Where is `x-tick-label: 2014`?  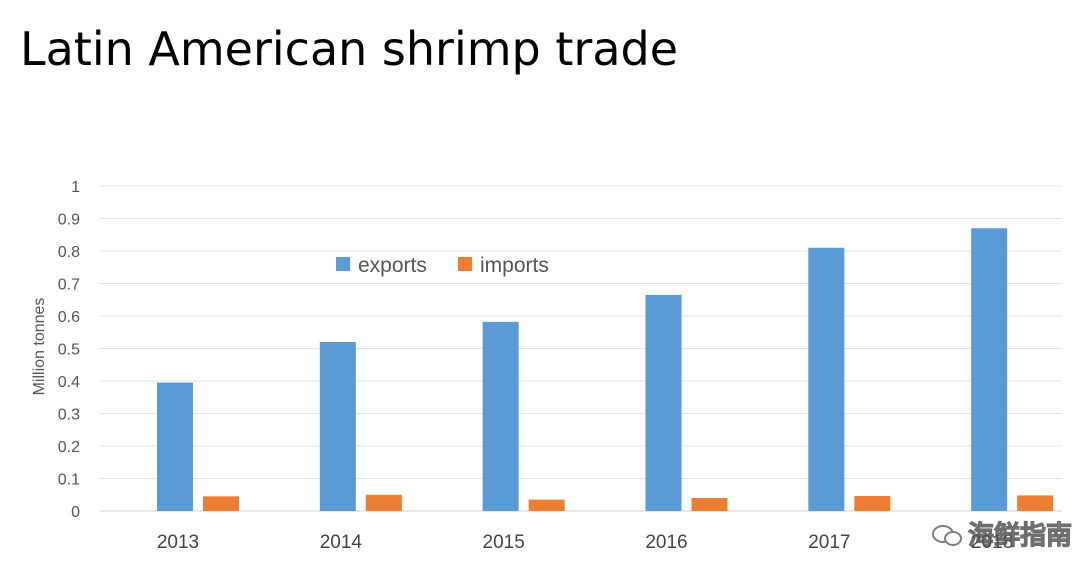 x-tick-label: 2014 is located at coordinates (341, 542).